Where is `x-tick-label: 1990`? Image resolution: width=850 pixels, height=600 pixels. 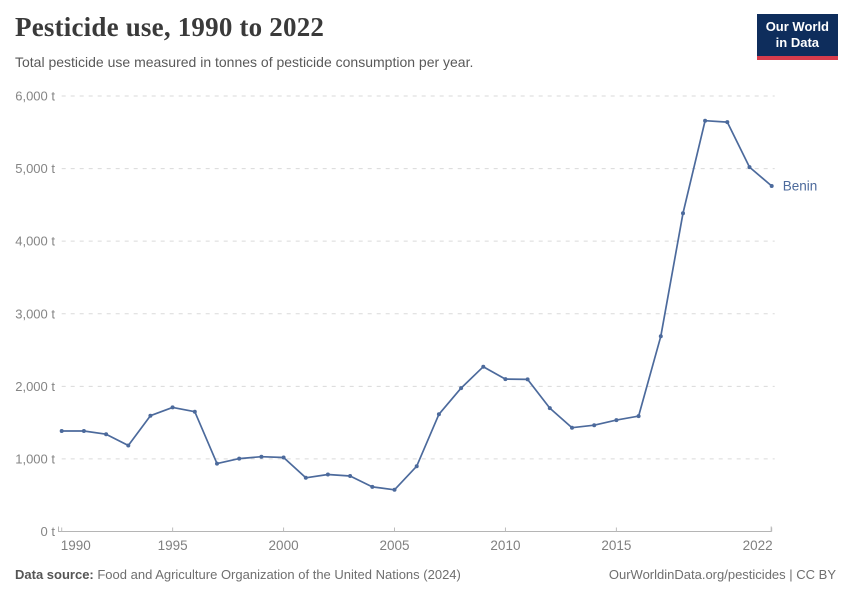
x-tick-label: 1990 is located at coordinates (76, 545).